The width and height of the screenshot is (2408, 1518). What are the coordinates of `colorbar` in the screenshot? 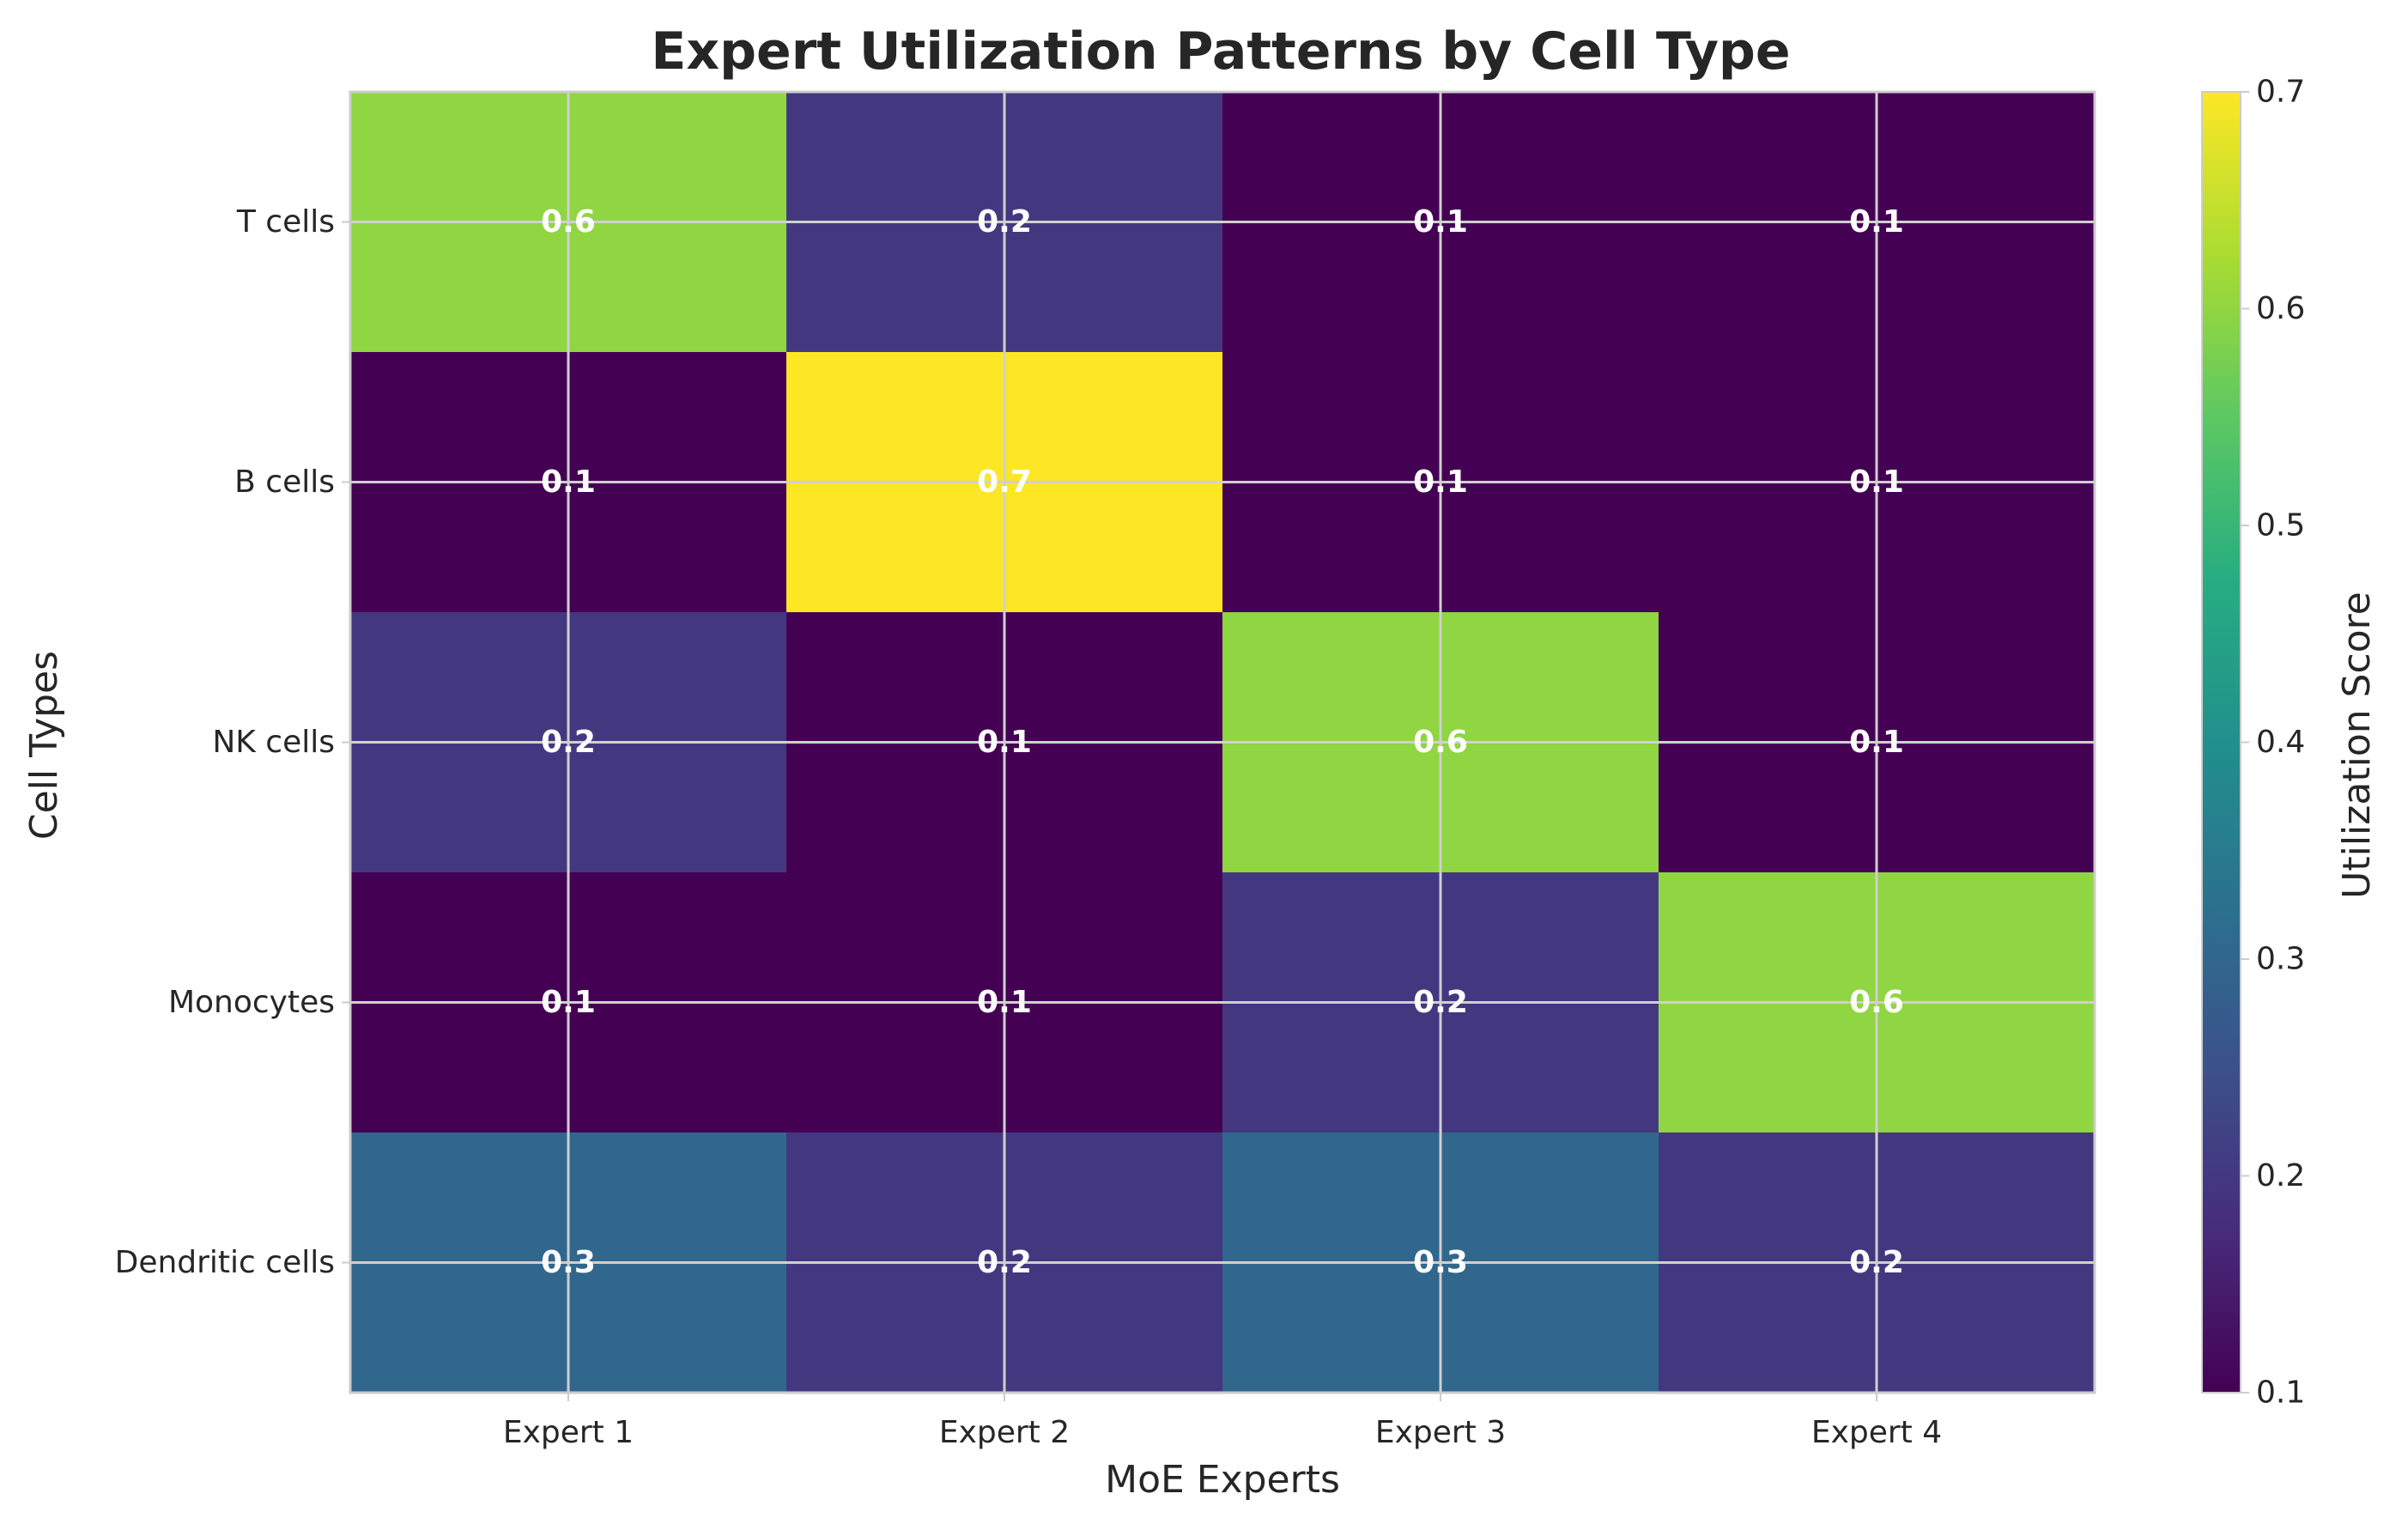 It's located at (2221, 742).